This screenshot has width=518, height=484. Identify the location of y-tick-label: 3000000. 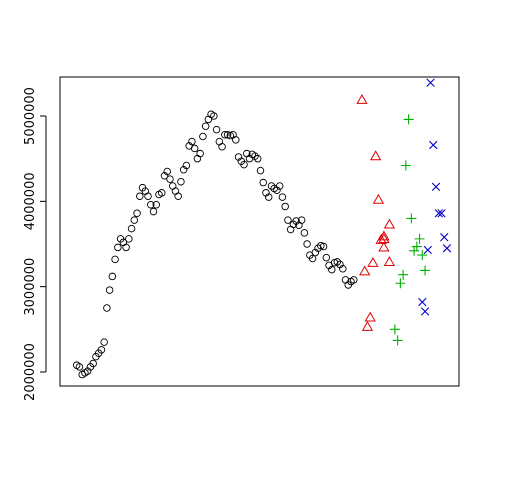
(30, 287).